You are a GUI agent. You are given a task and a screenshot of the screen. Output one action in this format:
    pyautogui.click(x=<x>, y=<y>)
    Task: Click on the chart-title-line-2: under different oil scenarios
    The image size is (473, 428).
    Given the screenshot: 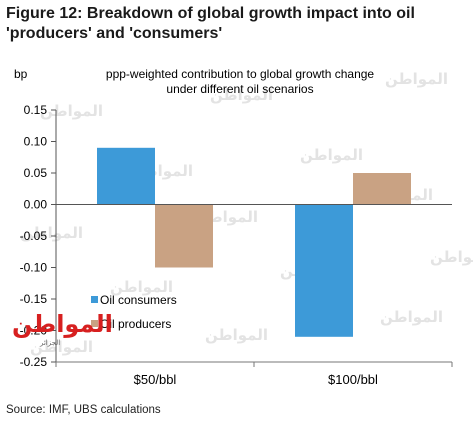 What is the action you would take?
    pyautogui.click(x=239, y=89)
    